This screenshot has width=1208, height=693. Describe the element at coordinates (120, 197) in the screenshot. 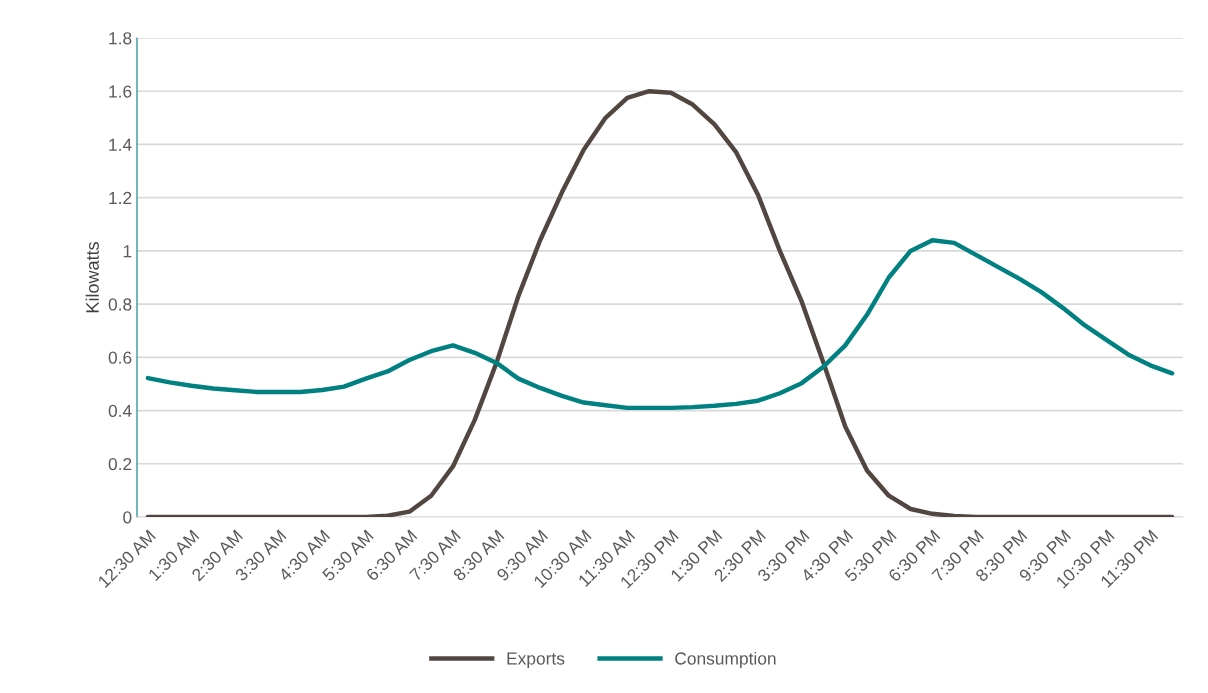

I see `y-tick-label: 1.2` at that location.